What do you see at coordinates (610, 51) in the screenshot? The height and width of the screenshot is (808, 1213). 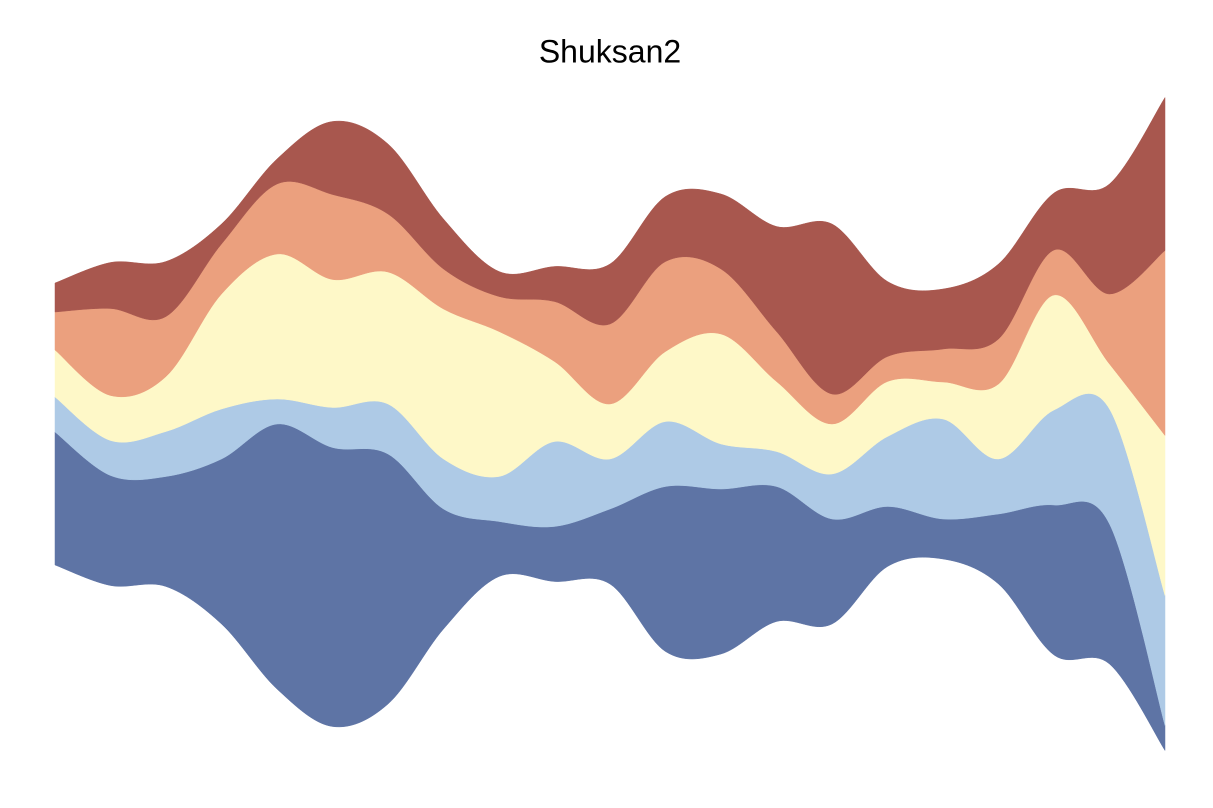 I see `chart-title: Shuksan2` at bounding box center [610, 51].